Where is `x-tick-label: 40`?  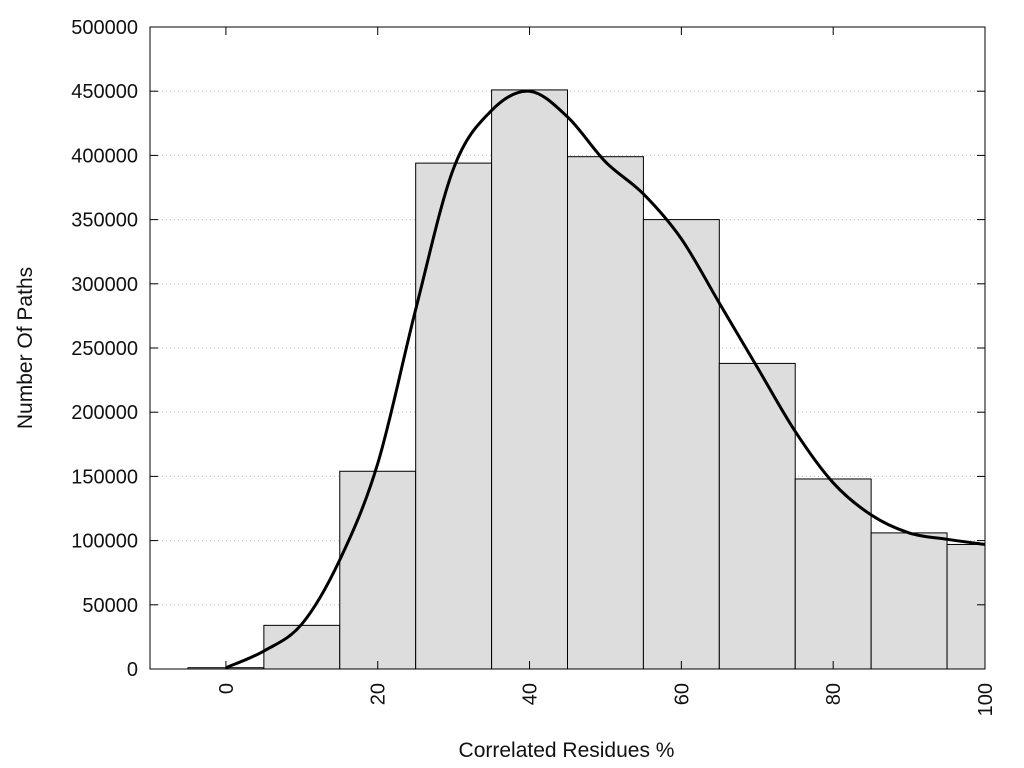 x-tick-label: 40 is located at coordinates (531, 694).